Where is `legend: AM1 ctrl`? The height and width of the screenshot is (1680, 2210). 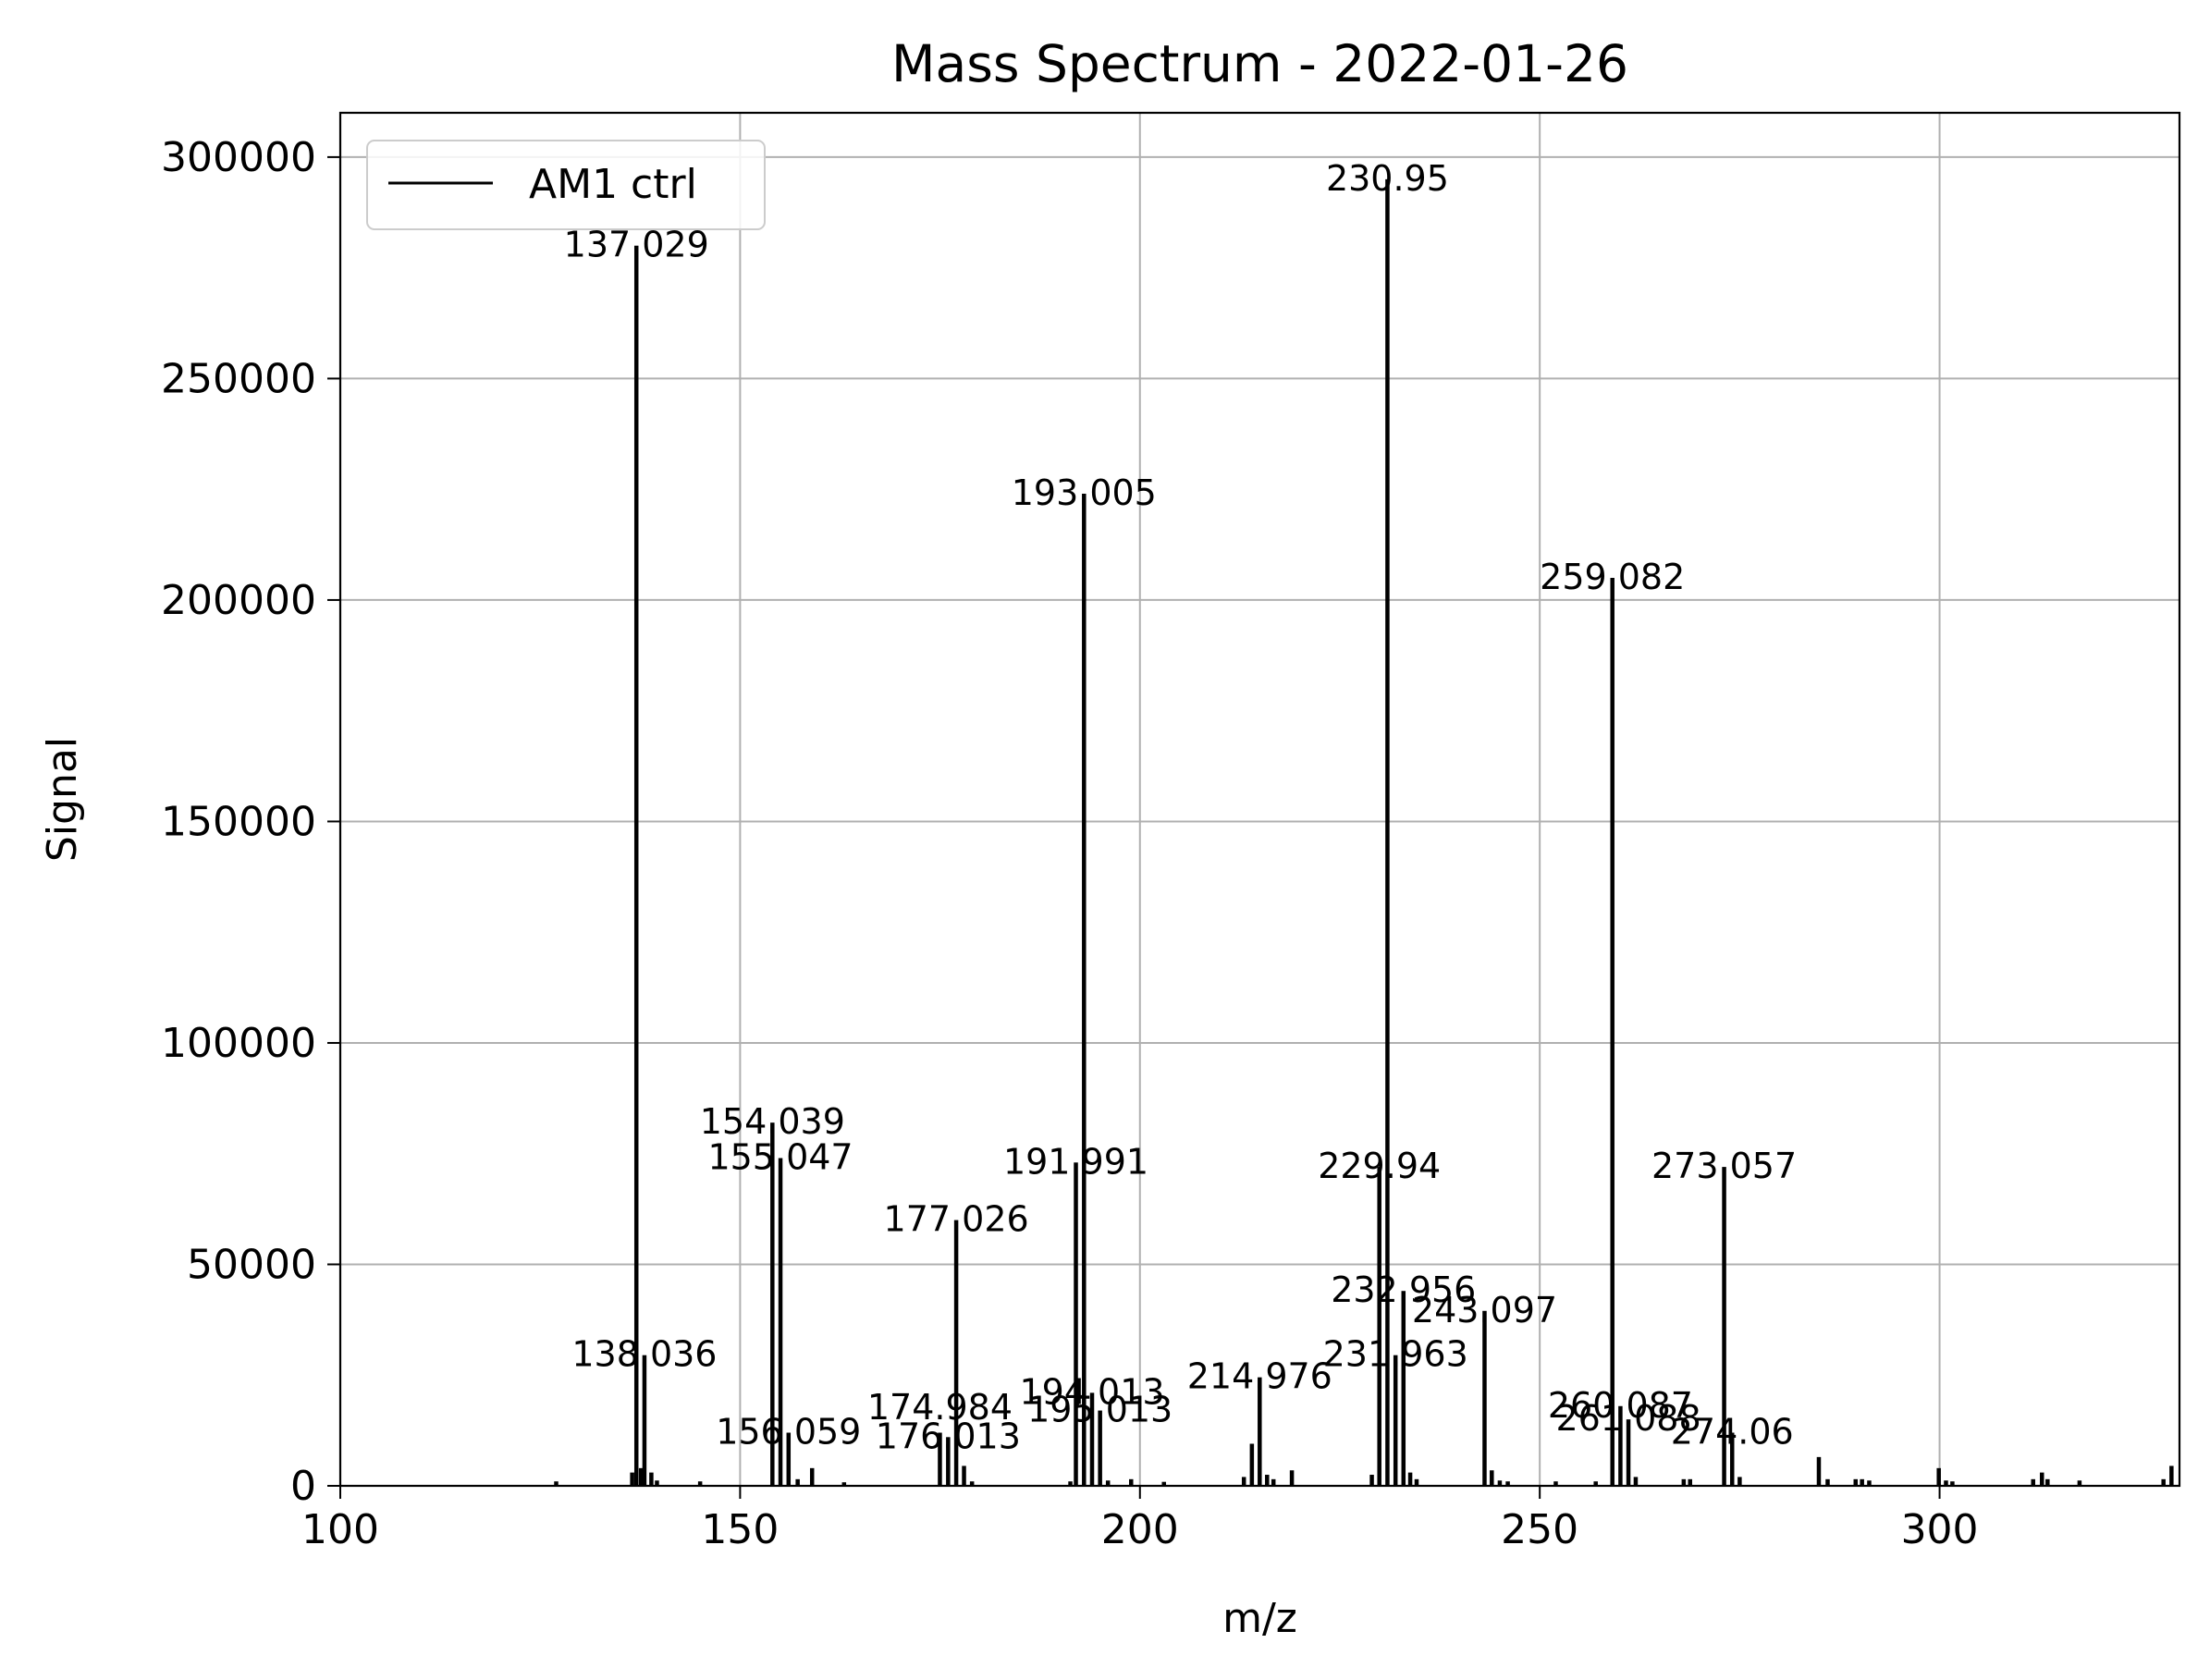
legend: AM1 ctrl is located at coordinates (566, 185).